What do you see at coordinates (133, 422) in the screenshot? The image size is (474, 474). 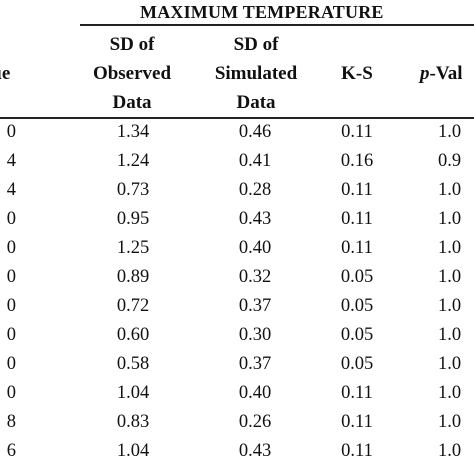 I see `table-cell-c1: 0.83` at bounding box center [133, 422].